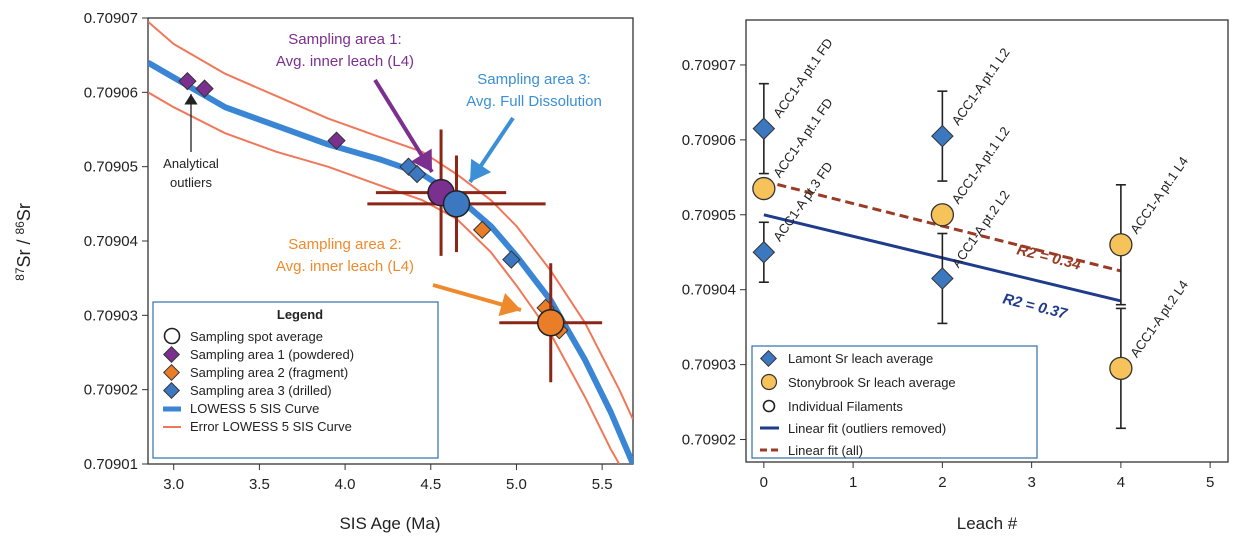 The image size is (1233, 536). What do you see at coordinates (1121, 482) in the screenshot?
I see `right-x-tick-label: 4` at bounding box center [1121, 482].